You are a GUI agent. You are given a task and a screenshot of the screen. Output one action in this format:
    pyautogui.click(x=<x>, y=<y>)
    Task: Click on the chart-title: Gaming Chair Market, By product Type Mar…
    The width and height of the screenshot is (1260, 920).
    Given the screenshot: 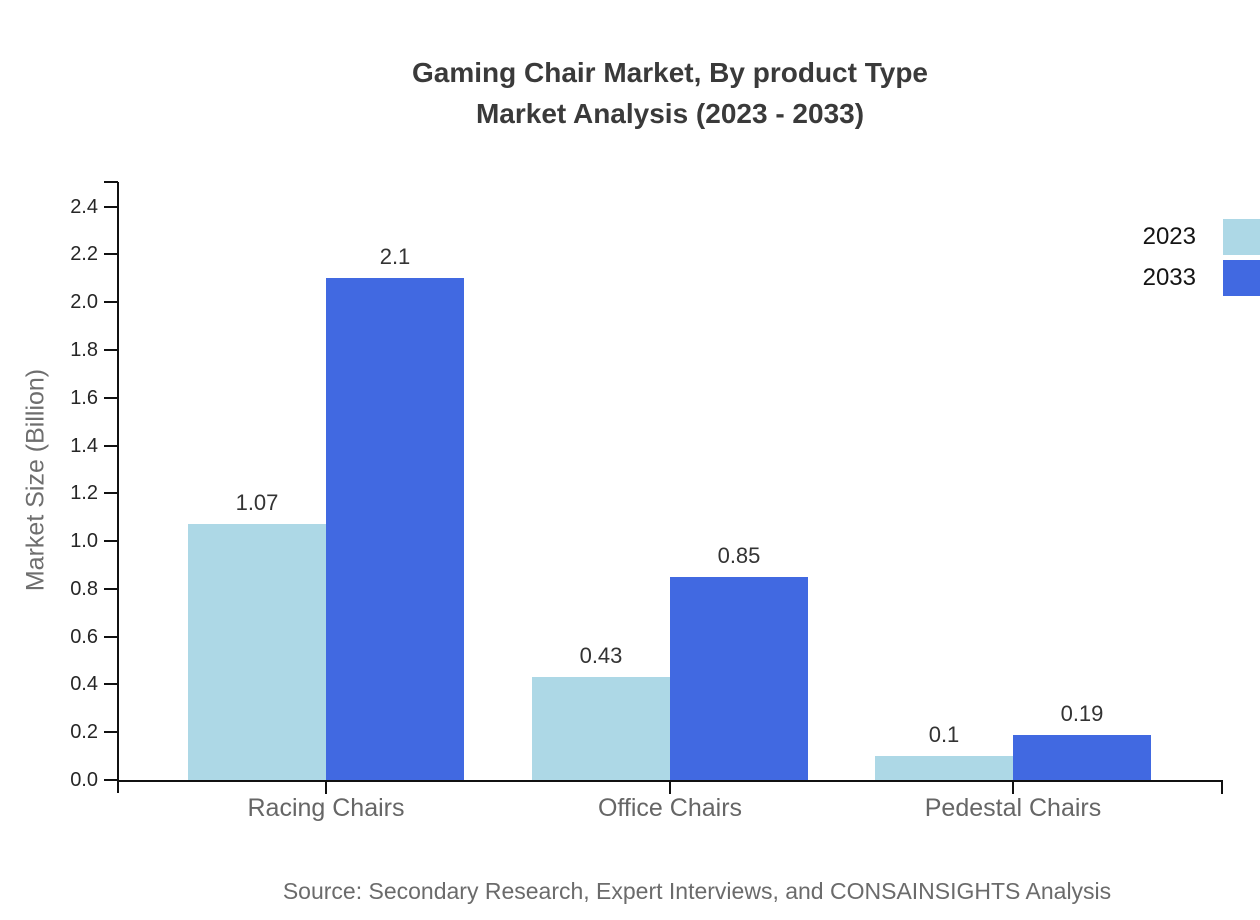 What is the action you would take?
    pyautogui.click(x=670, y=93)
    